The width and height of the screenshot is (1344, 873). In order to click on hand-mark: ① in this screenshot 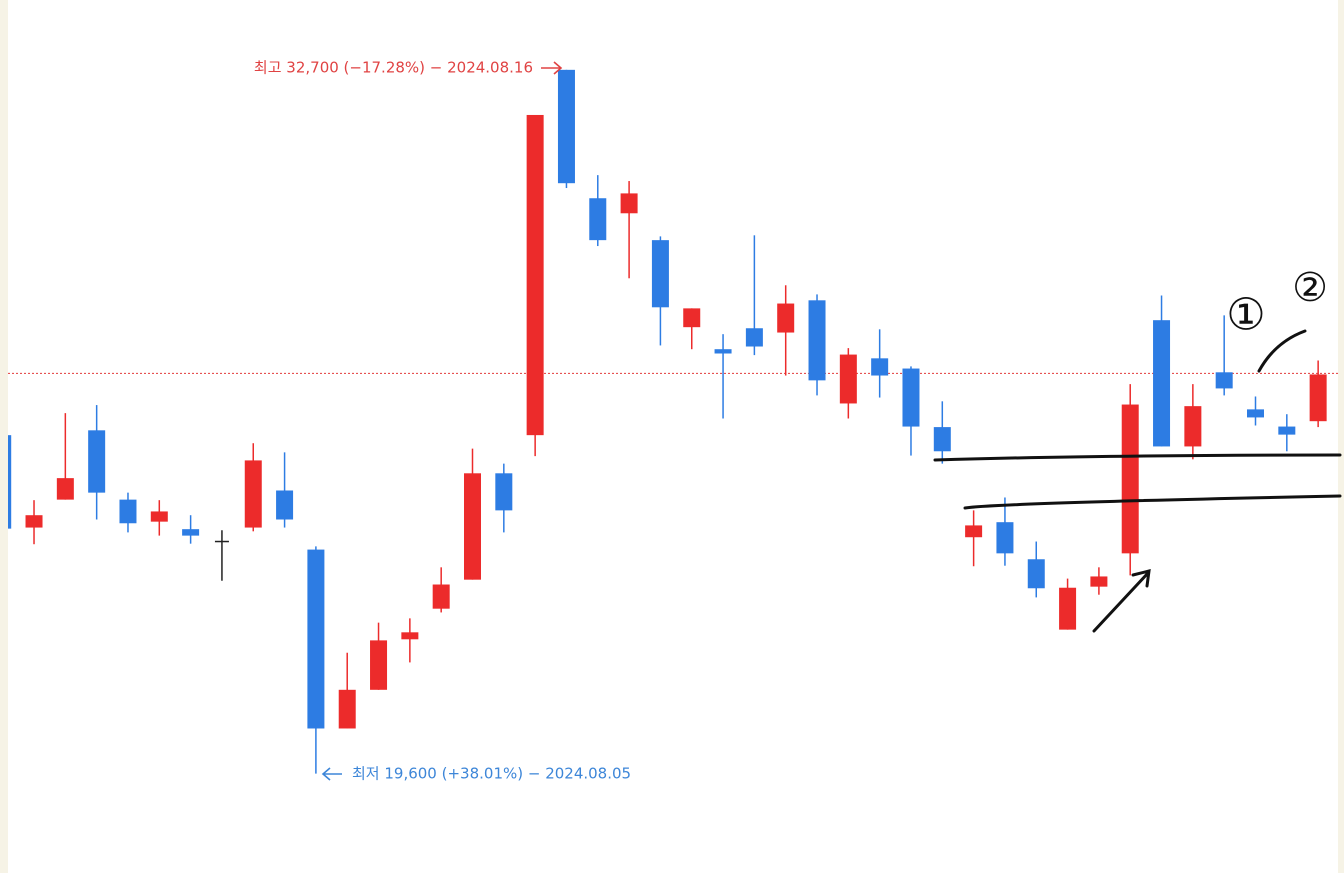, I will do `click(1245, 315)`.